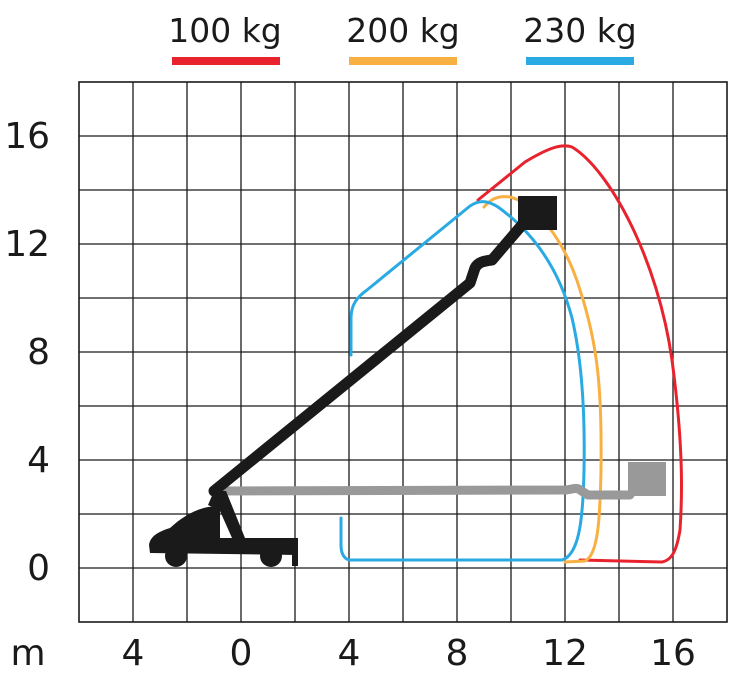 The image size is (739, 675). Describe the element at coordinates (426, 491) in the screenshot. I see `boom-extended-arm` at that location.